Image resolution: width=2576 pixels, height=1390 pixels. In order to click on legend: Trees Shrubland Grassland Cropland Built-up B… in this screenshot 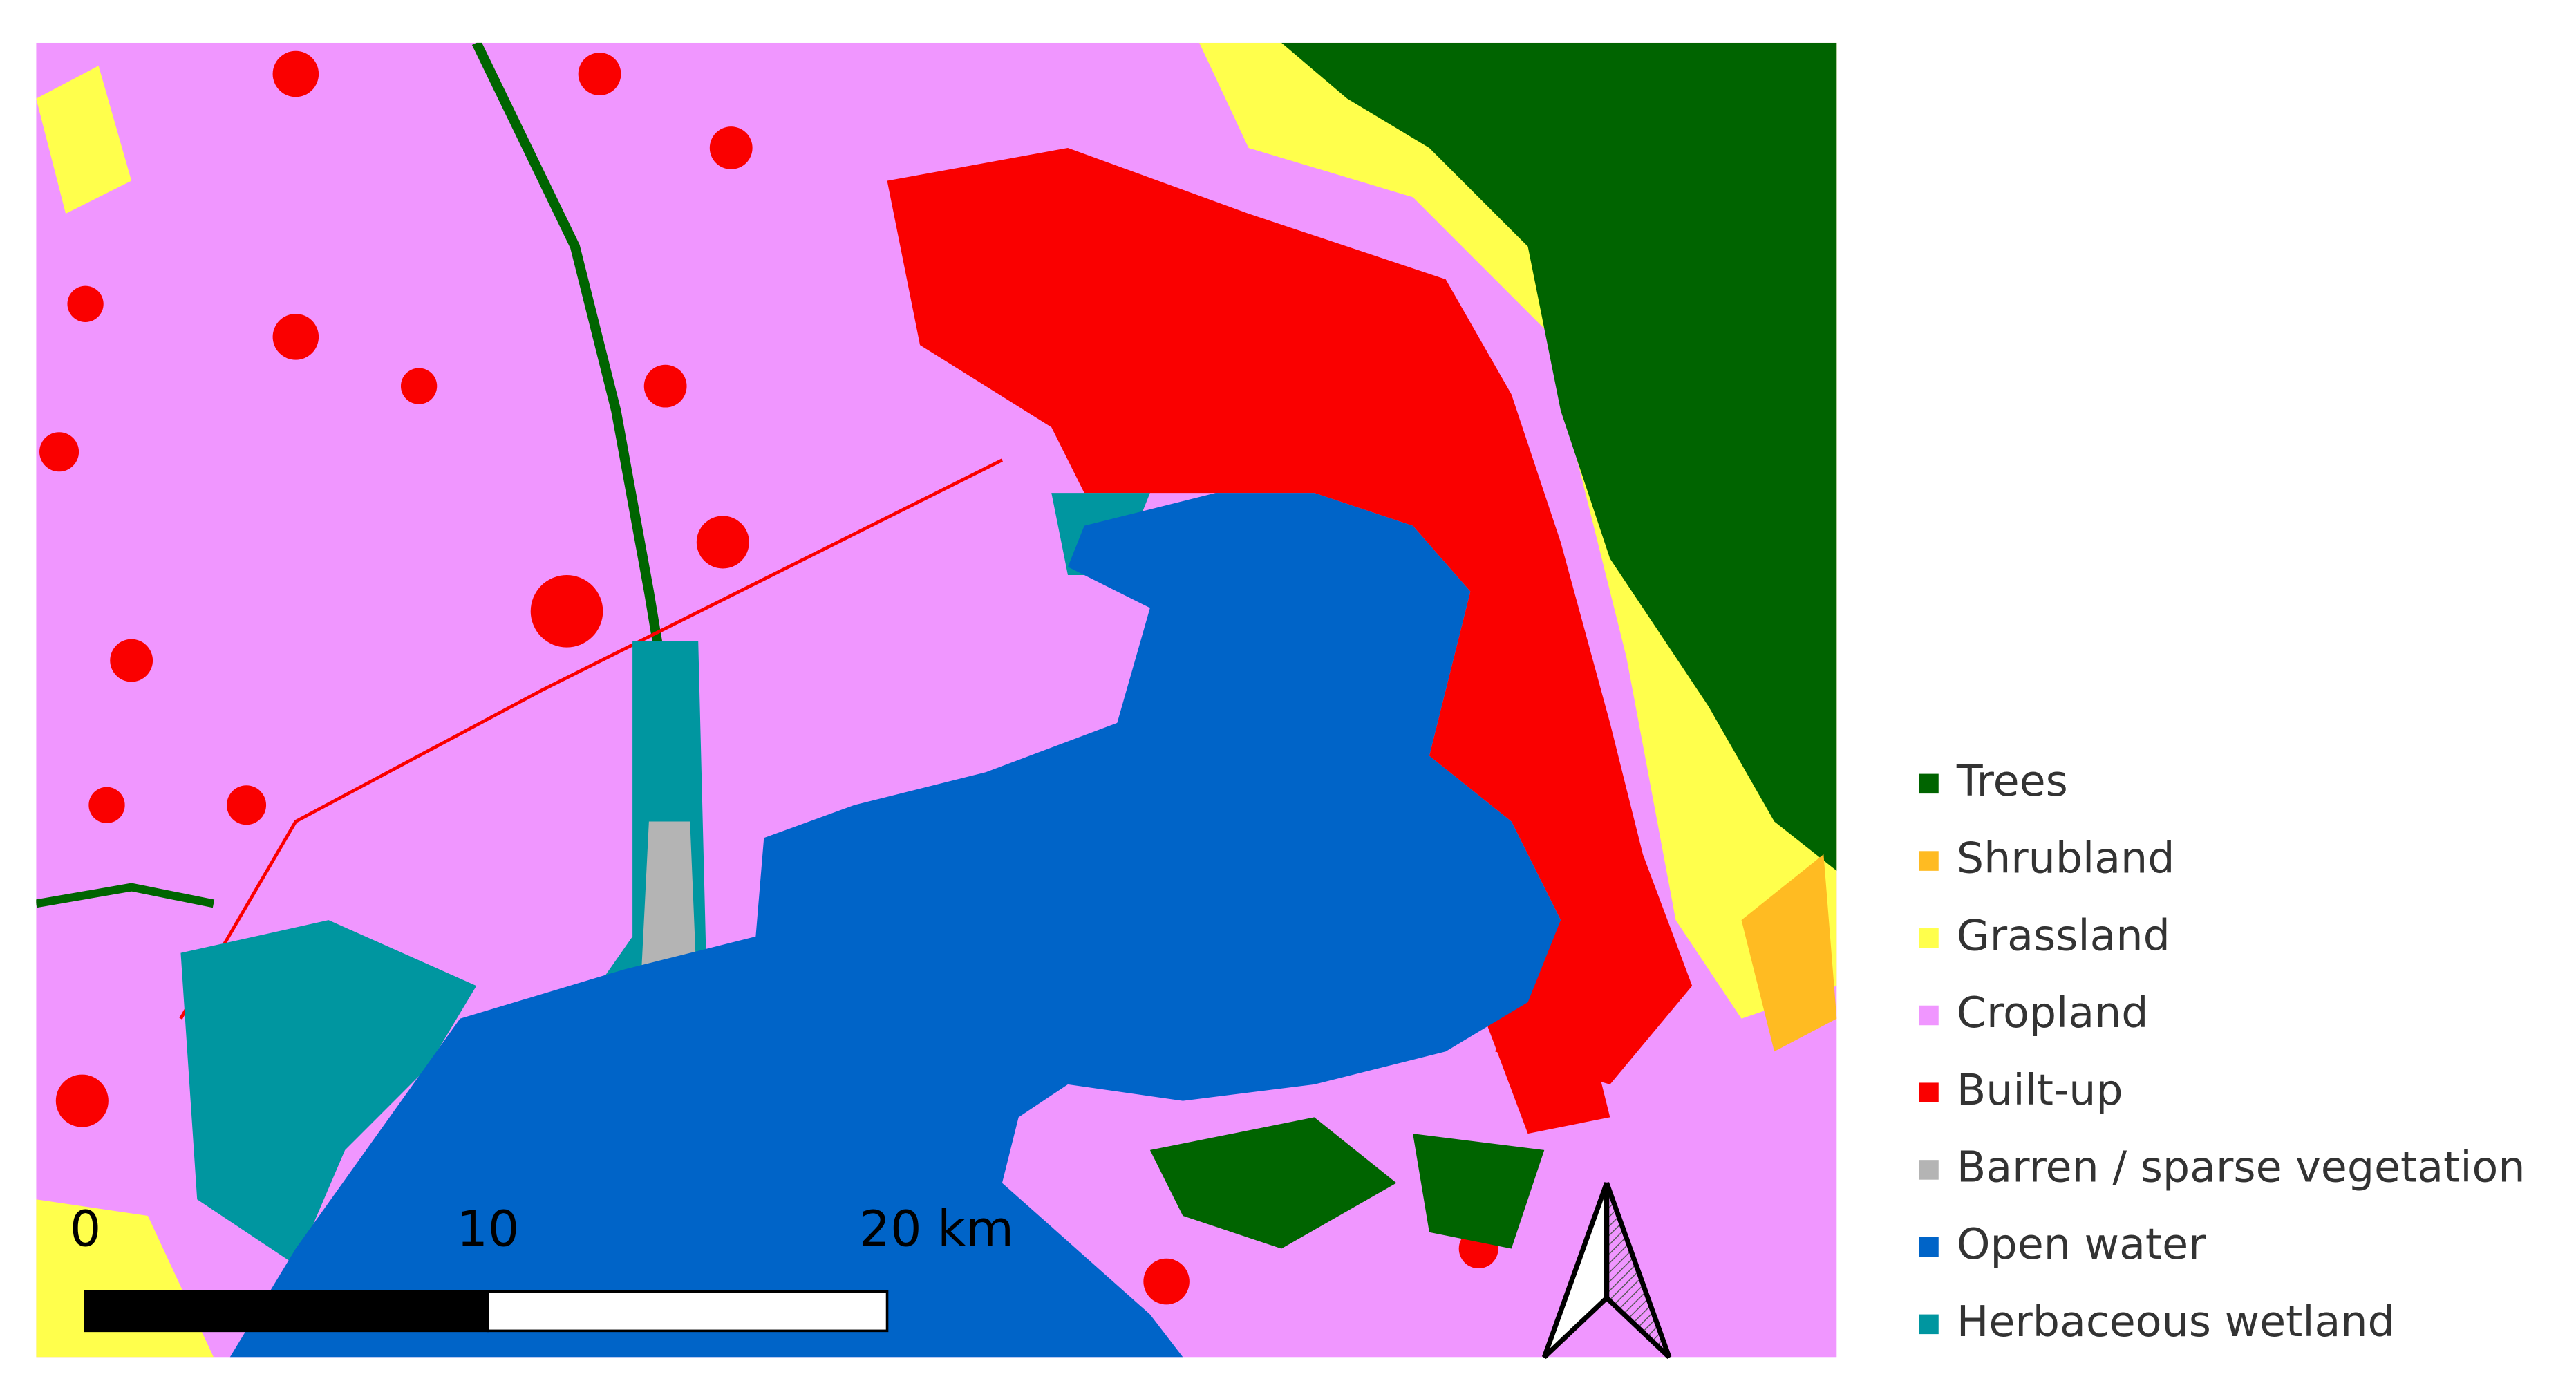, I will do `click(2222, 1051)`.